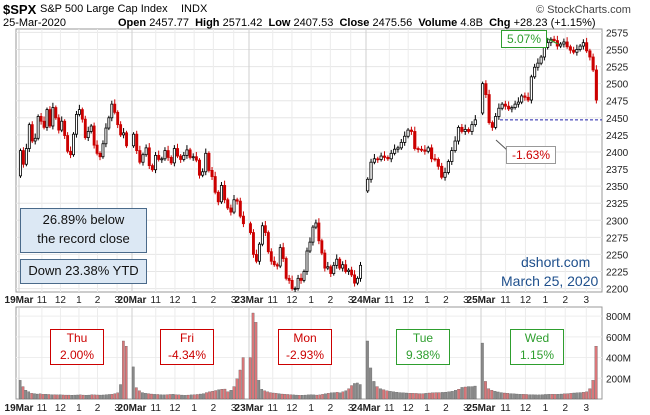 The width and height of the screenshot is (650, 415). I want to click on day-label-tue: Tue 9.38%, so click(423, 347).